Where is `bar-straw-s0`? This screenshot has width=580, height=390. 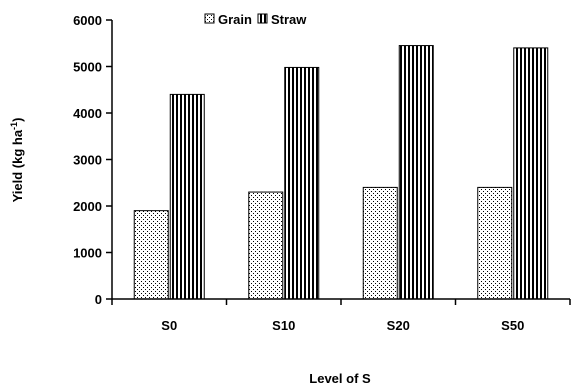 bar-straw-s0 is located at coordinates (187, 196).